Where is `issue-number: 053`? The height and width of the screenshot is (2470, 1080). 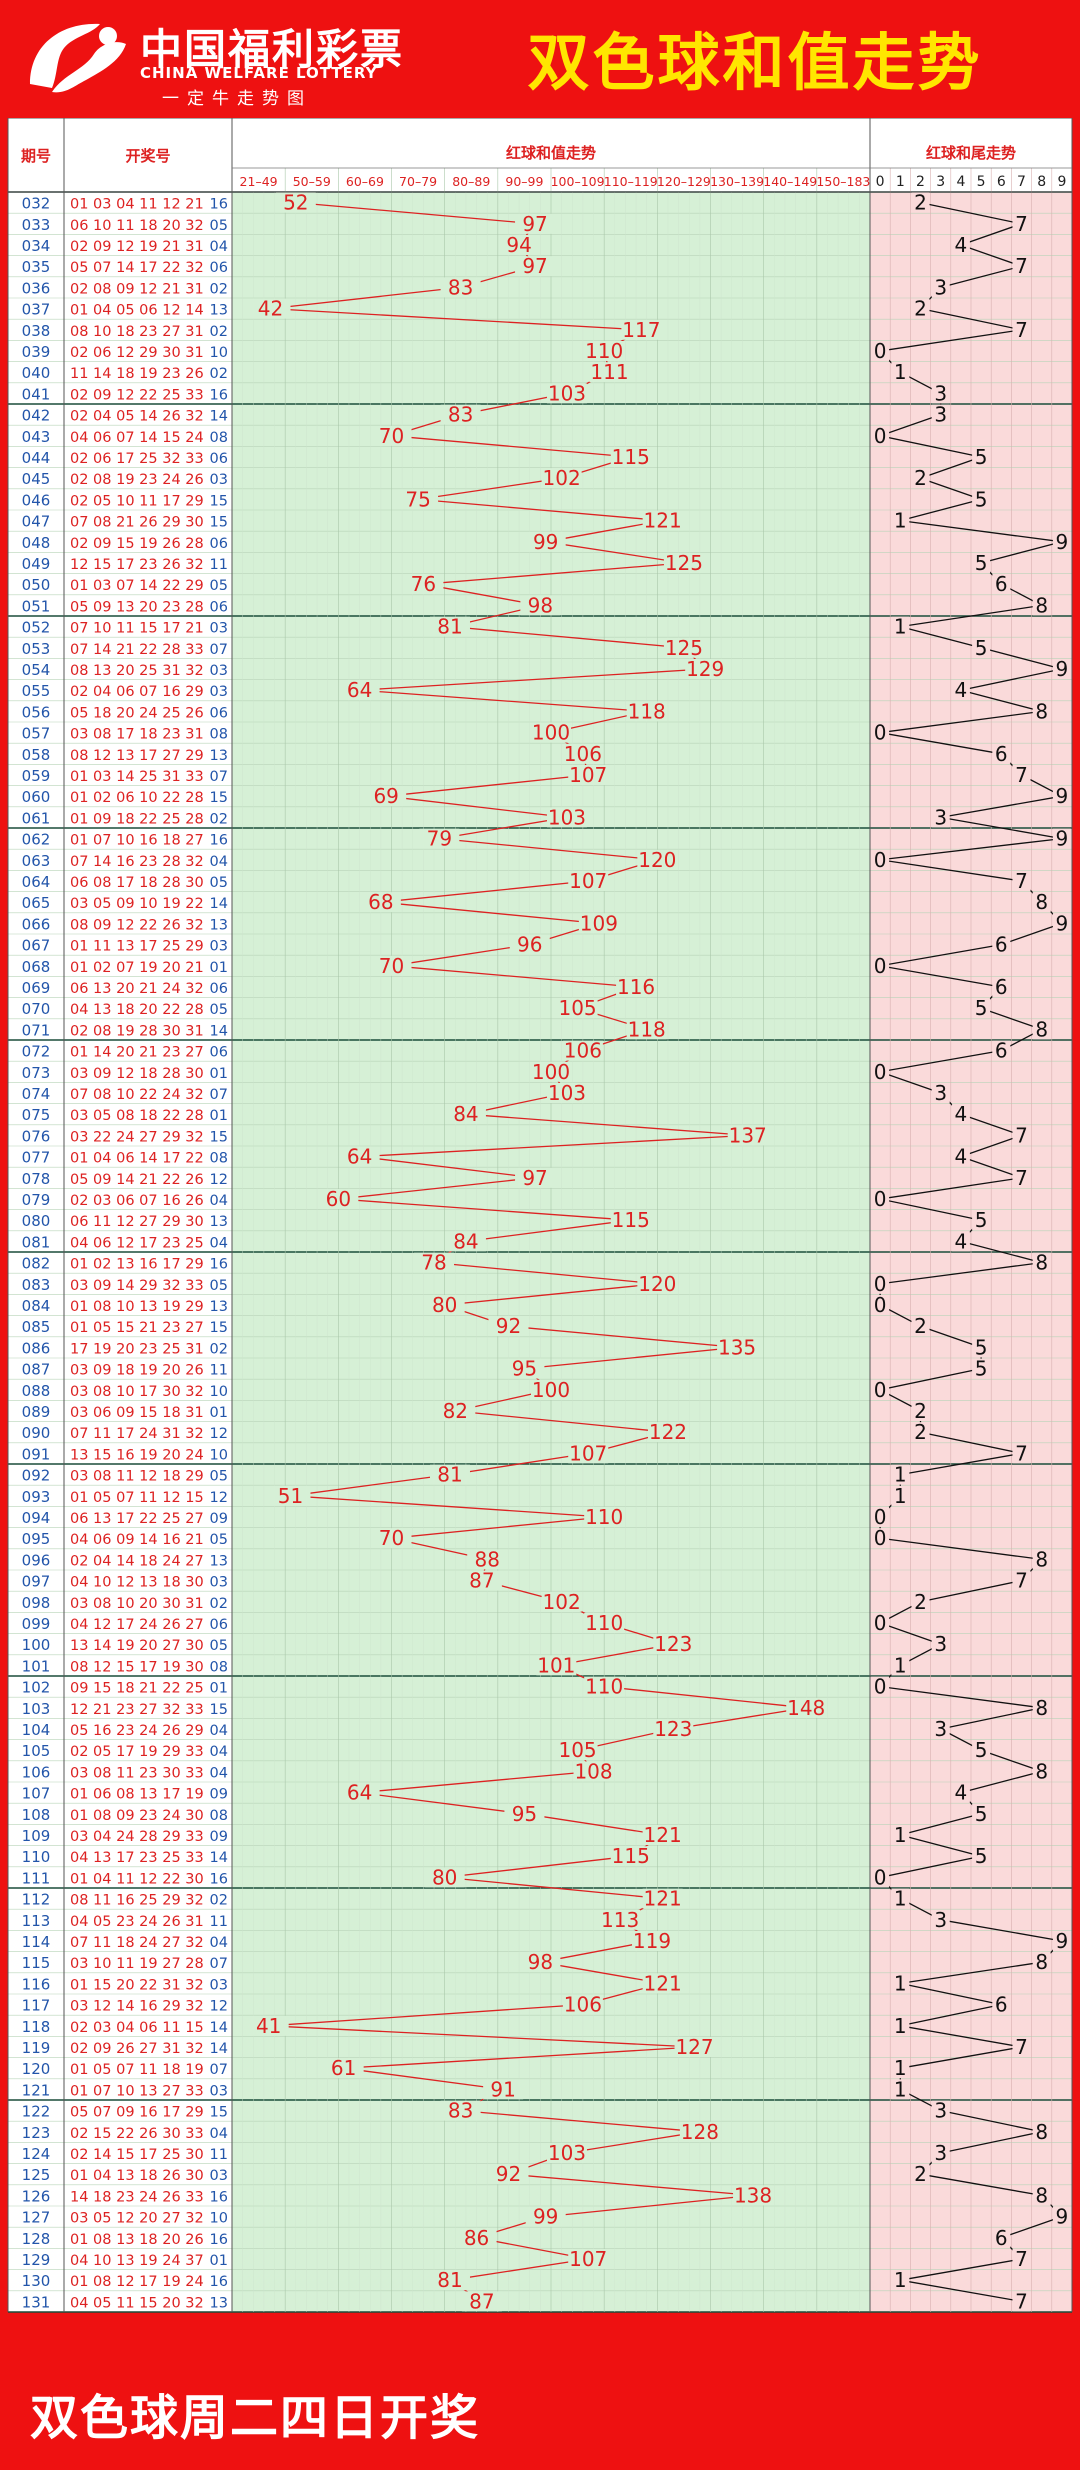
issue-number: 053 is located at coordinates (36, 649).